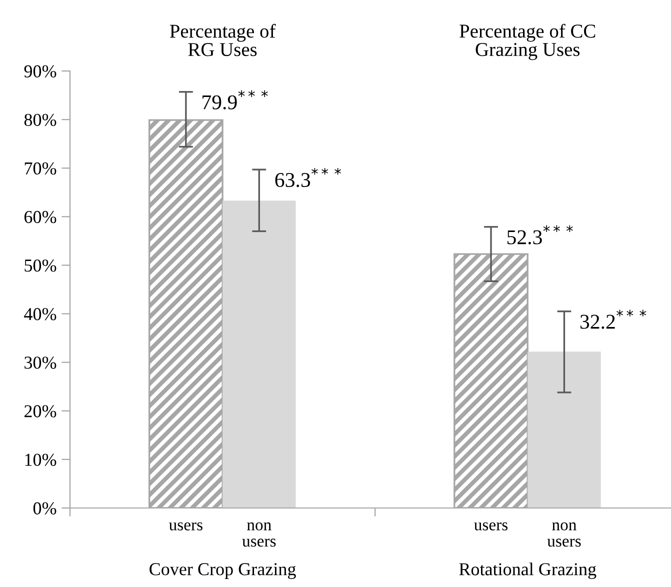 This screenshot has width=671, height=587. I want to click on text: users, so click(491, 526).